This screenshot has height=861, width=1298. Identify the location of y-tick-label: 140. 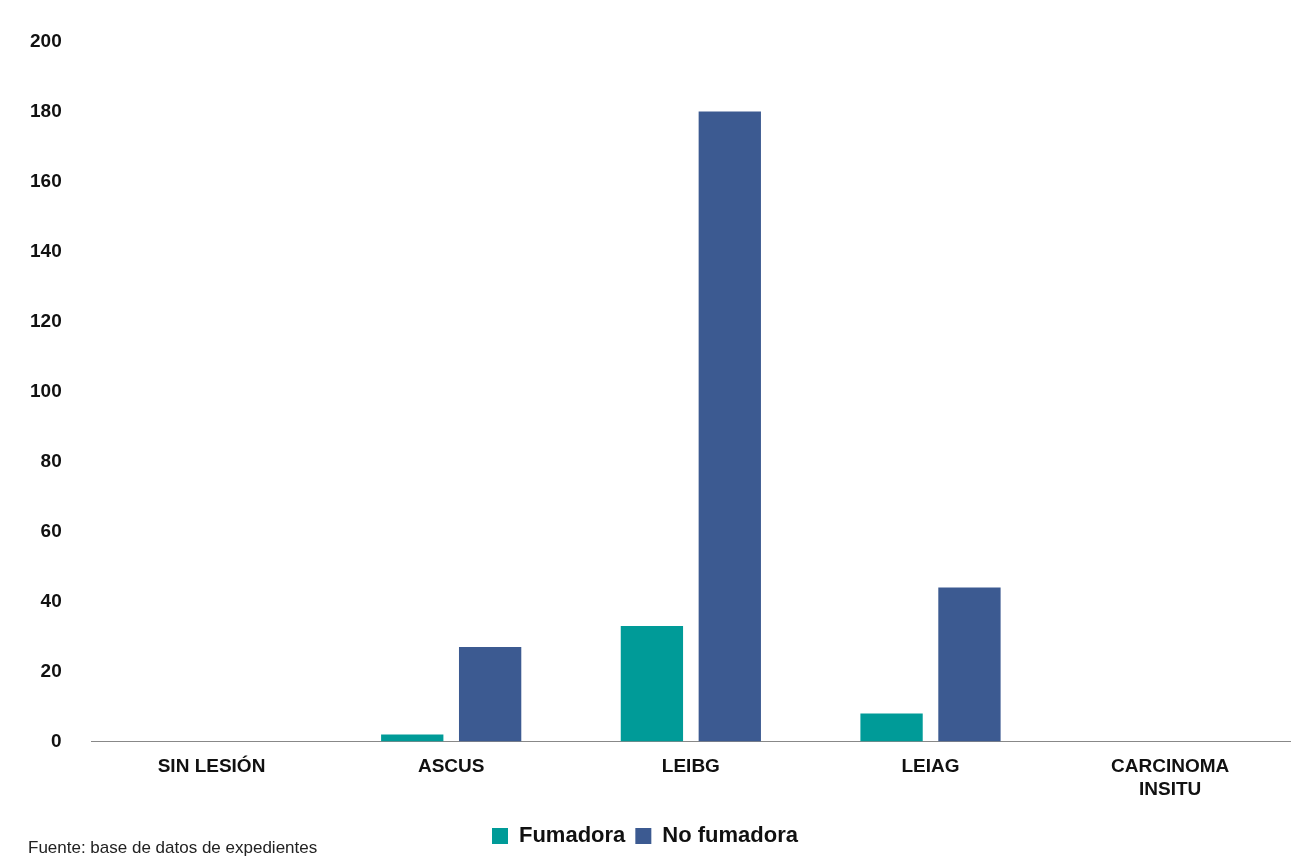
(46, 250).